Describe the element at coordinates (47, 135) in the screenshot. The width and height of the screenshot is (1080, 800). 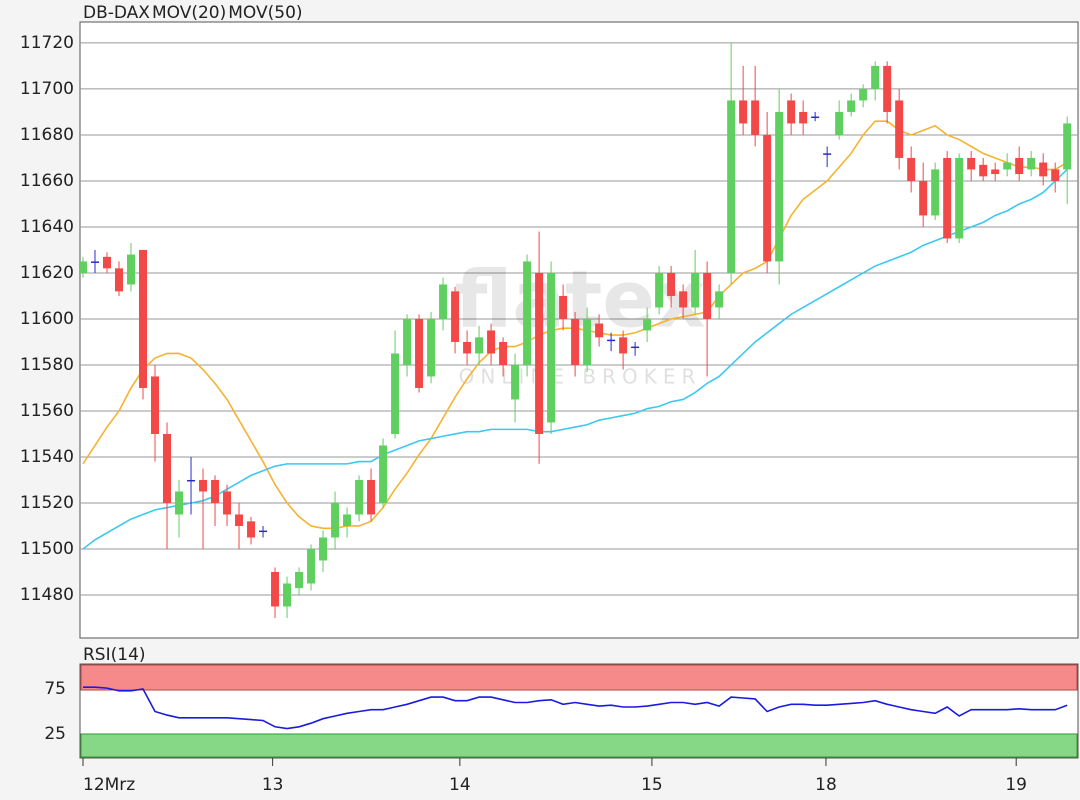
I see `y-tick-label: 11680` at that location.